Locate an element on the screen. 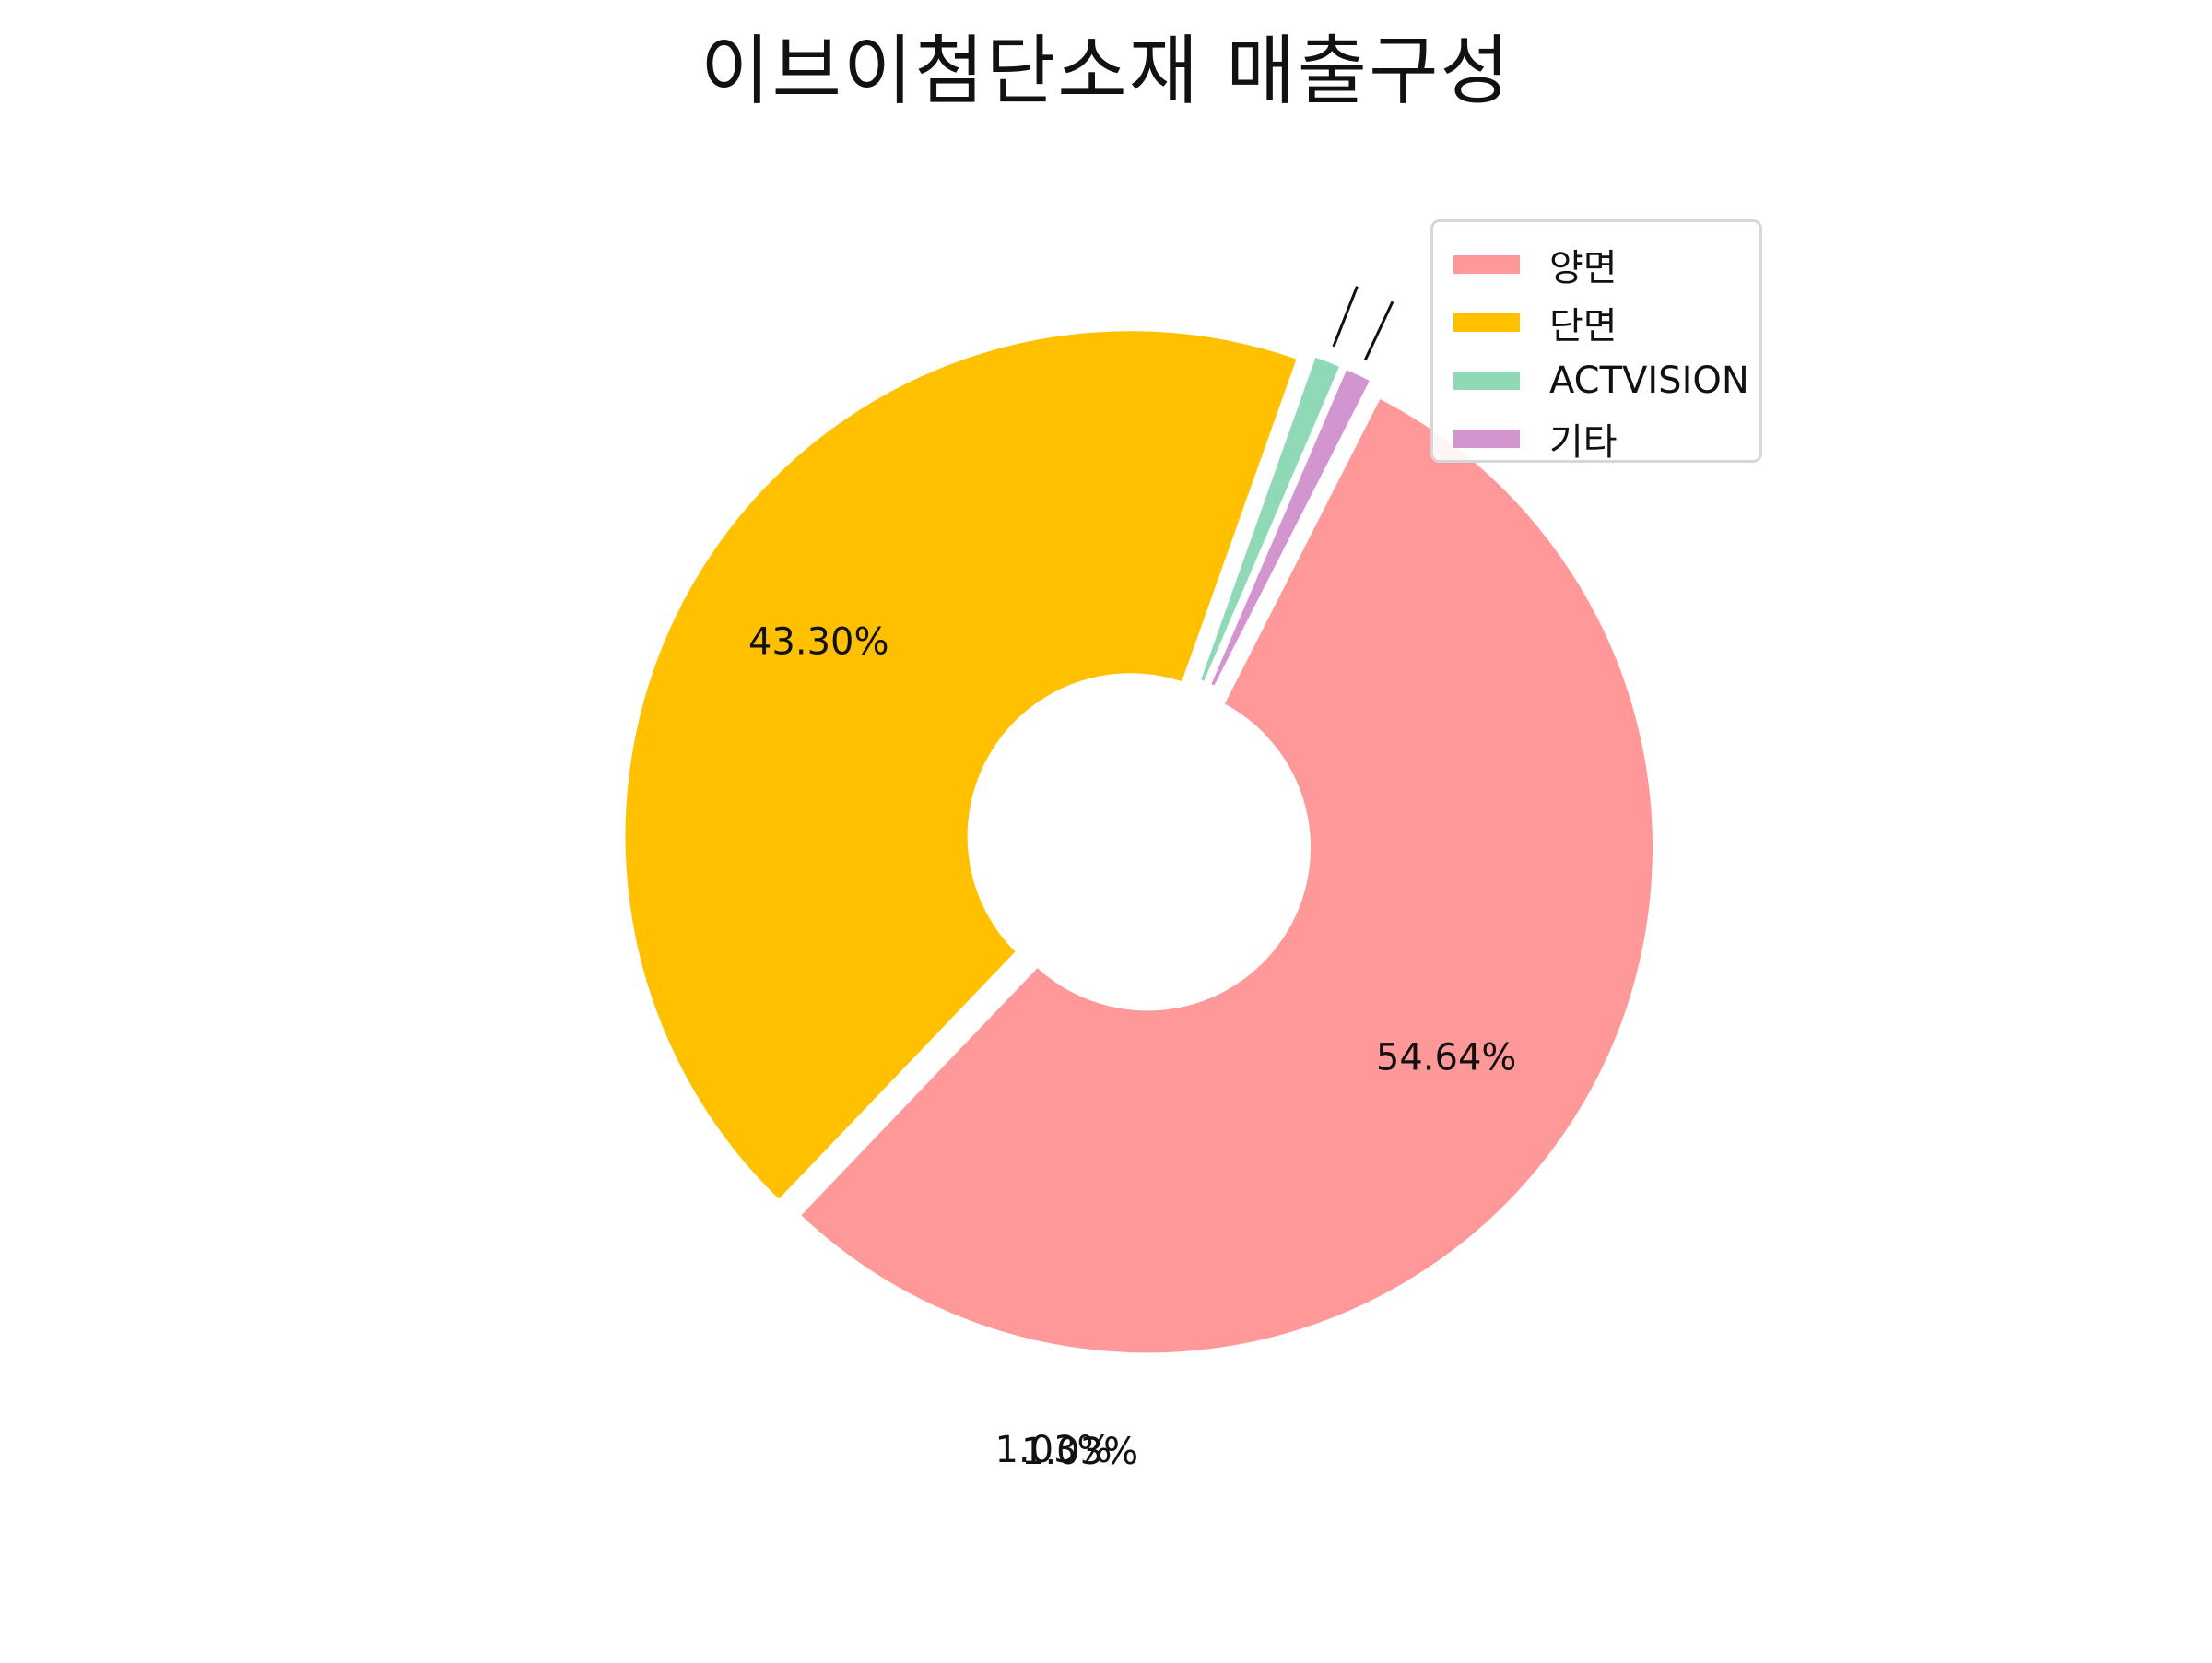 The image size is (2212, 1663). legend-item-양면: 양면 is located at coordinates (1598, 264).